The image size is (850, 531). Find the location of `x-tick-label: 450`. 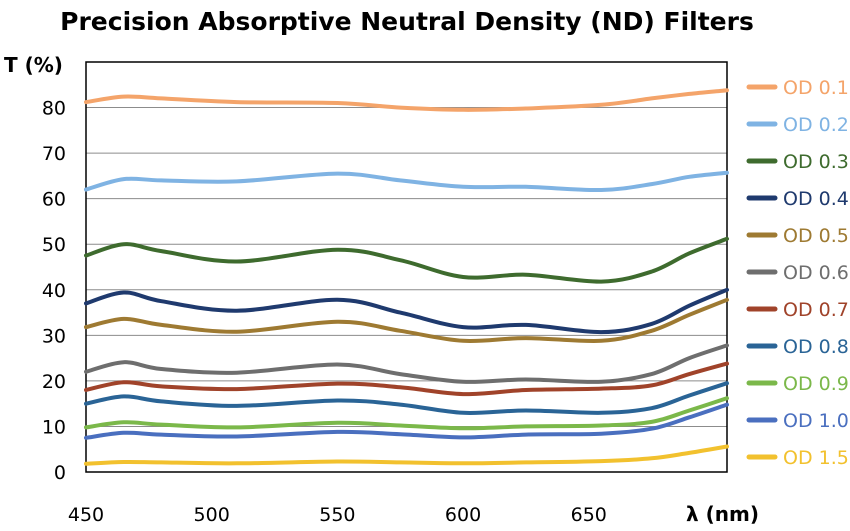

x-tick-label: 450 is located at coordinates (86, 515).